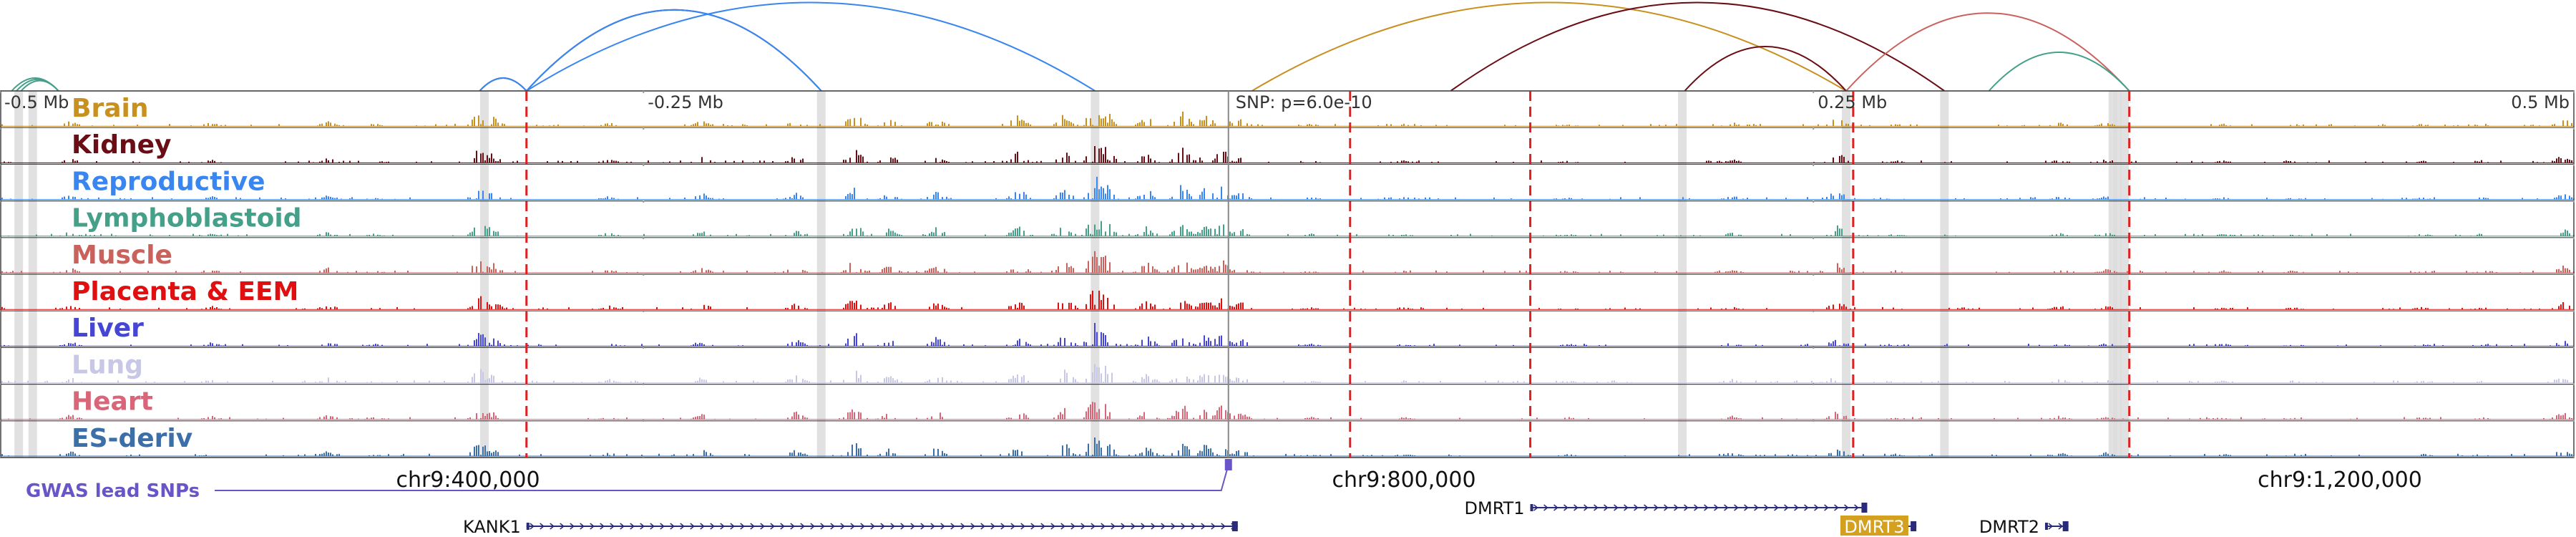 This screenshot has width=2576, height=537. What do you see at coordinates (1070, 46) in the screenshot?
I see `interaction-arcs` at bounding box center [1070, 46].